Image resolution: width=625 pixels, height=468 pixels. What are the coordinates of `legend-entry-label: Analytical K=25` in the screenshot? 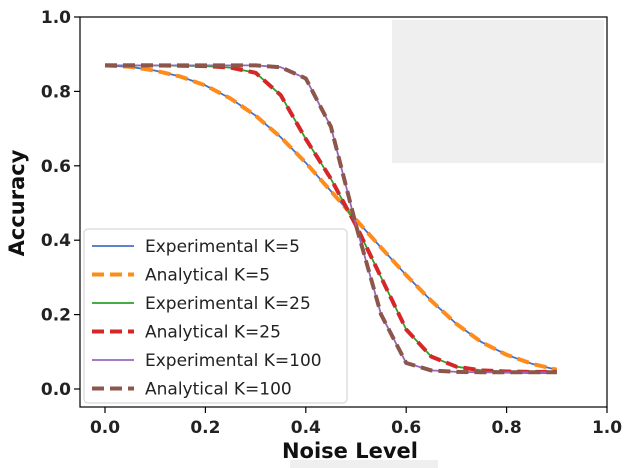 It's located at (213, 333).